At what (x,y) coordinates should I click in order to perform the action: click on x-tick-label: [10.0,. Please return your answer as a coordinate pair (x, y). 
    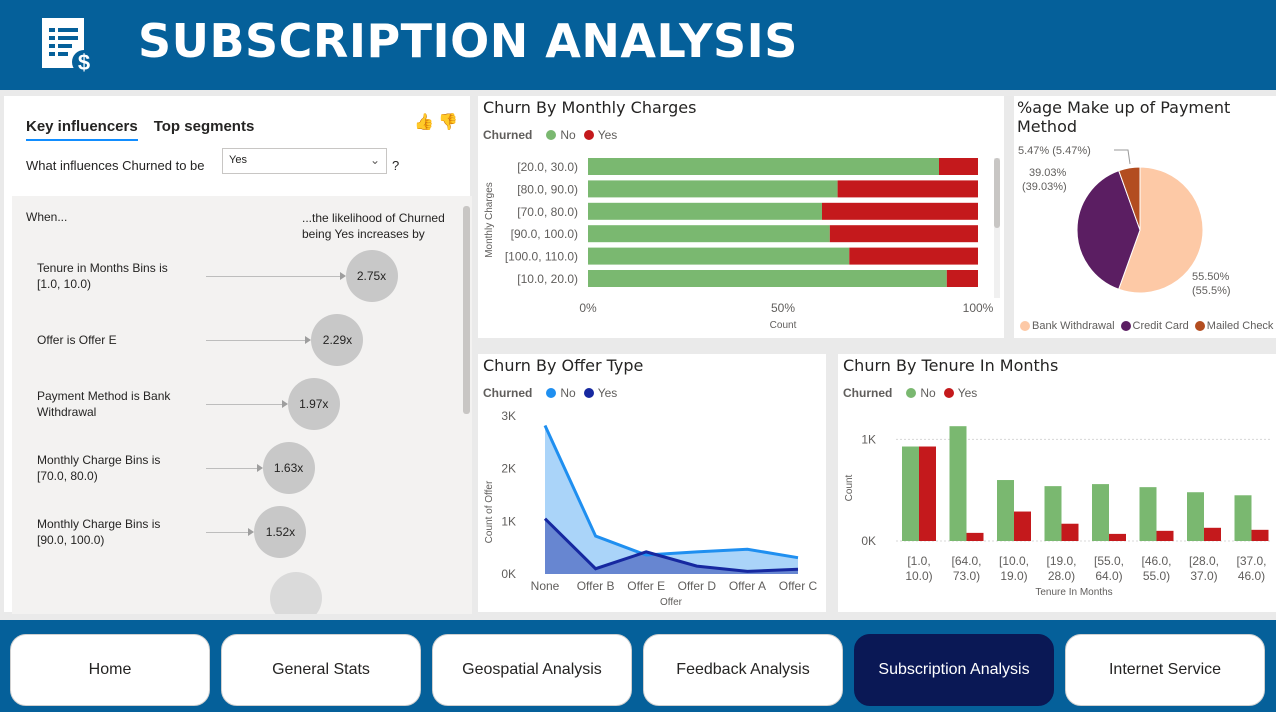
    Looking at the image, I should click on (1014, 561).